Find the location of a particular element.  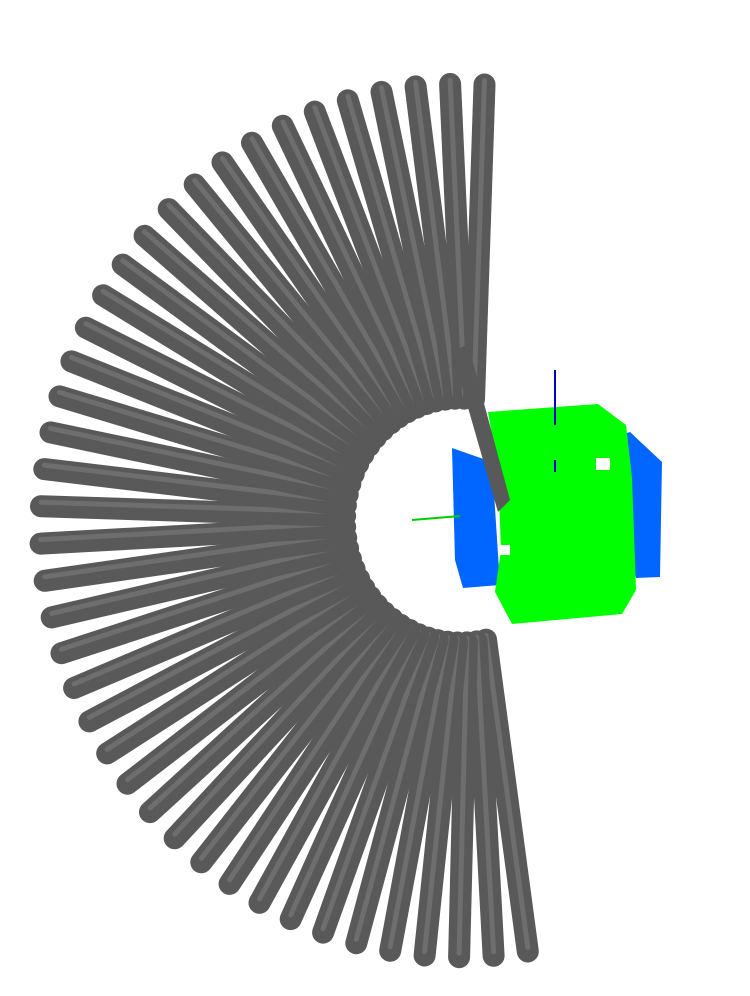

axis-x-line is located at coordinates (436, 518).